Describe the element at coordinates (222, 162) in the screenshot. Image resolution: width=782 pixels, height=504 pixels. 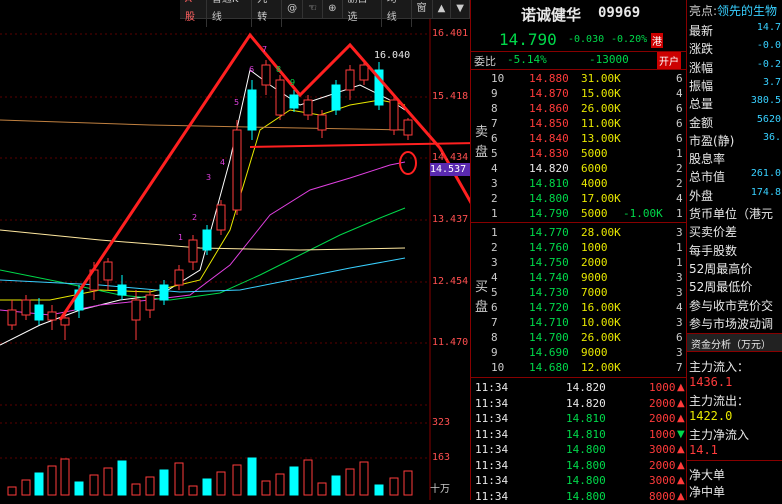
I see `countdown-number: 4` at that location.